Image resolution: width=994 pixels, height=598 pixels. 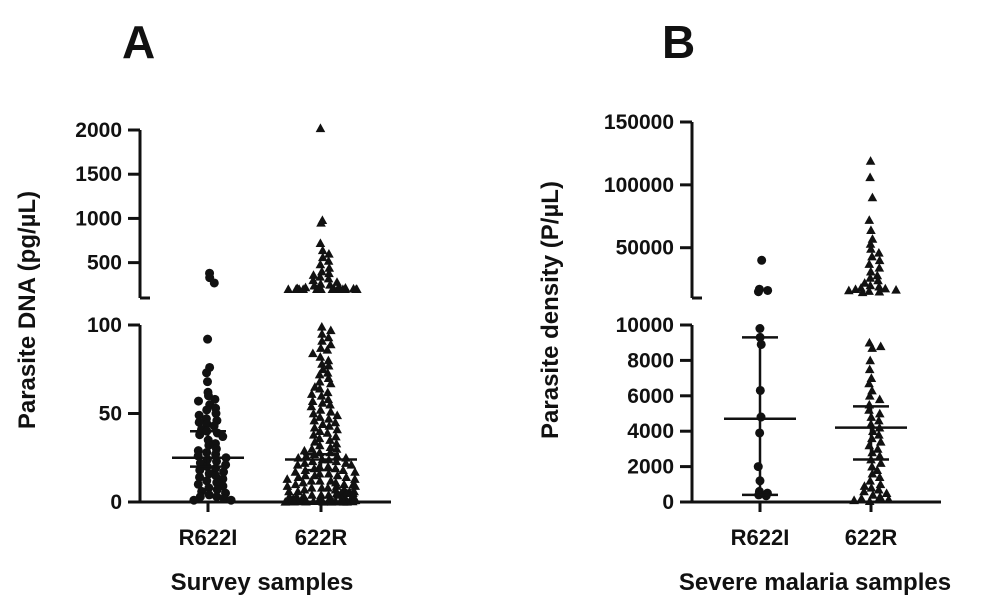 What do you see at coordinates (275, 314) in the screenshot?
I see `panel-a-points` at bounding box center [275, 314].